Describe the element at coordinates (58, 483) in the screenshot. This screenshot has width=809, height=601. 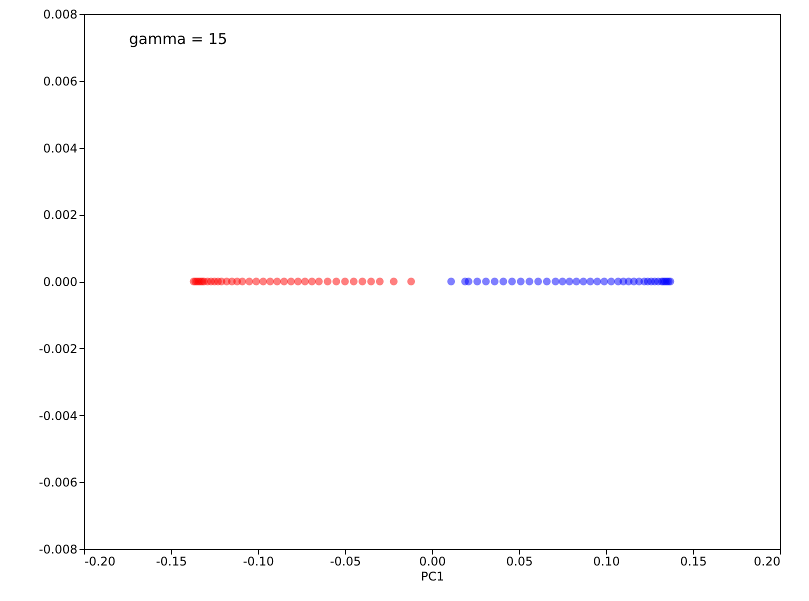
I see `y-tick-label: -0.006` at that location.